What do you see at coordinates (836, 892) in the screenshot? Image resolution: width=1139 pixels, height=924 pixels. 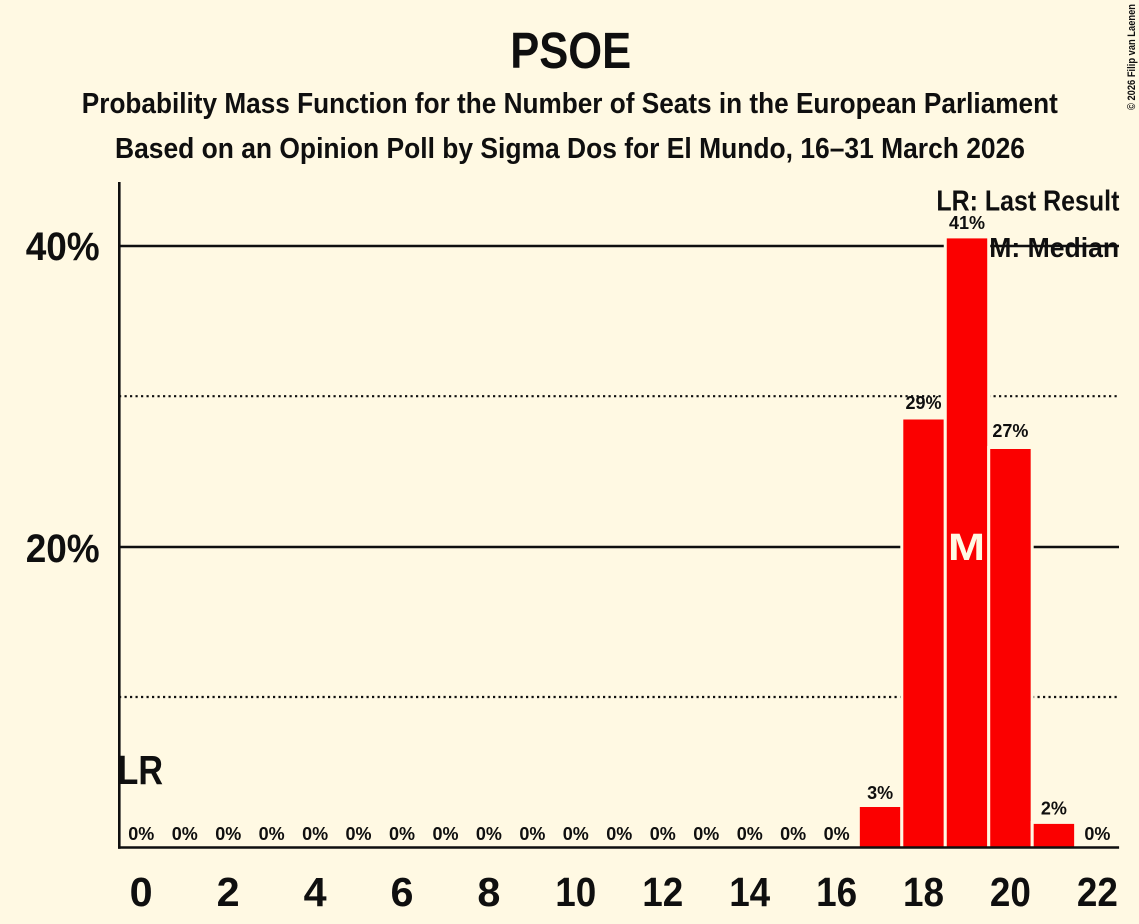 I see `svg-text: 16` at bounding box center [836, 892].